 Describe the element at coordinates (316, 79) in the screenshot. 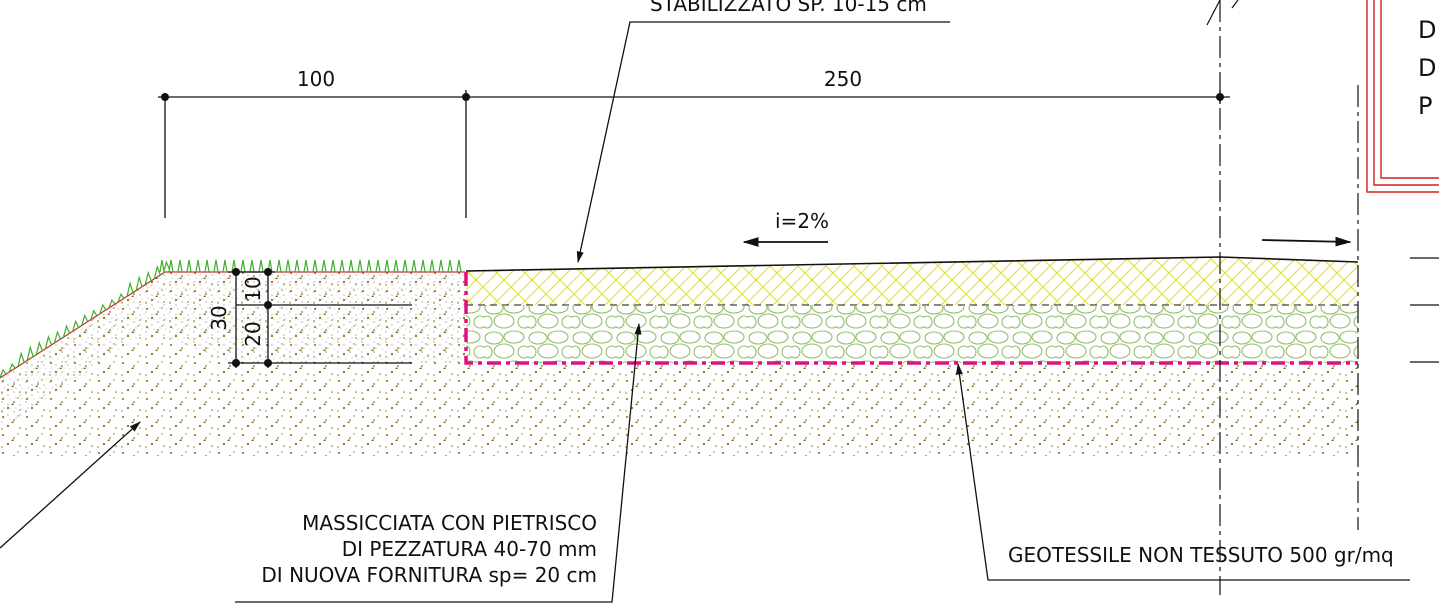

I see `dimension-100-label: 100` at that location.